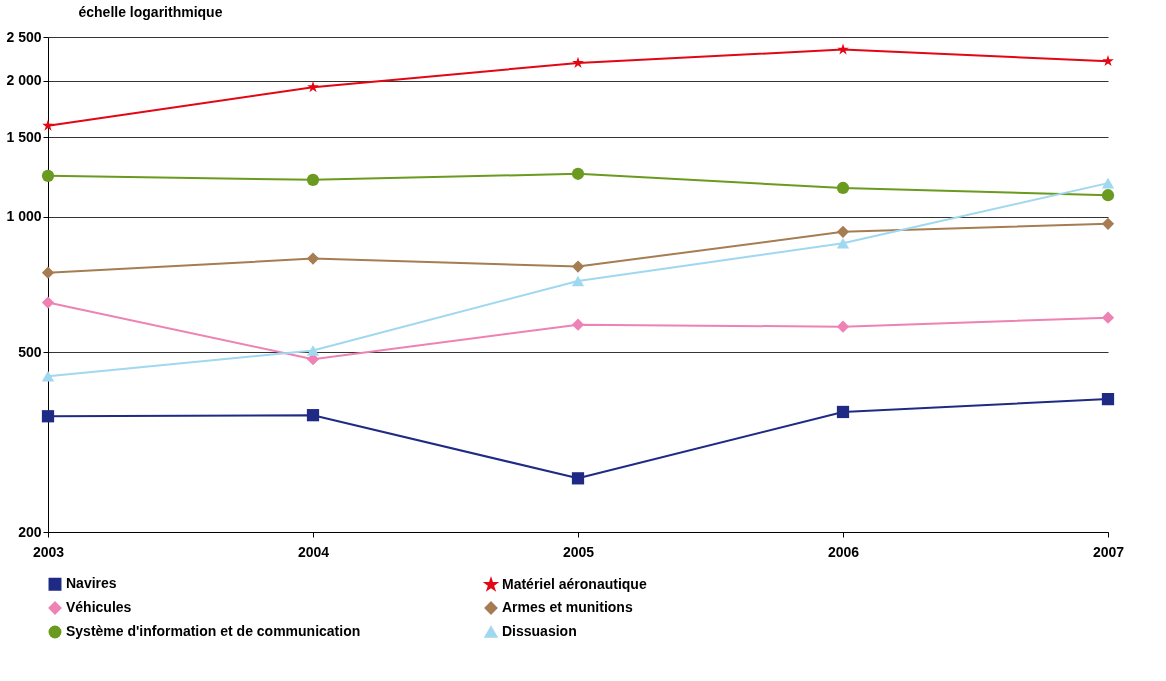  Describe the element at coordinates (578, 551) in the screenshot. I see `x-tick-label: 2005` at that location.